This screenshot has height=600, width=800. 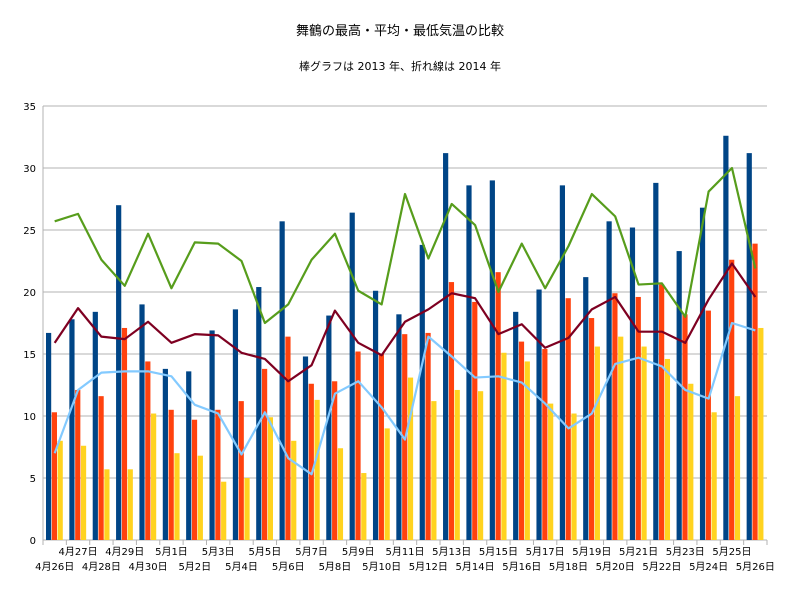 What do you see at coordinates (404, 552) in the screenshot?
I see `x-tick-label: 5月11日` at bounding box center [404, 552].